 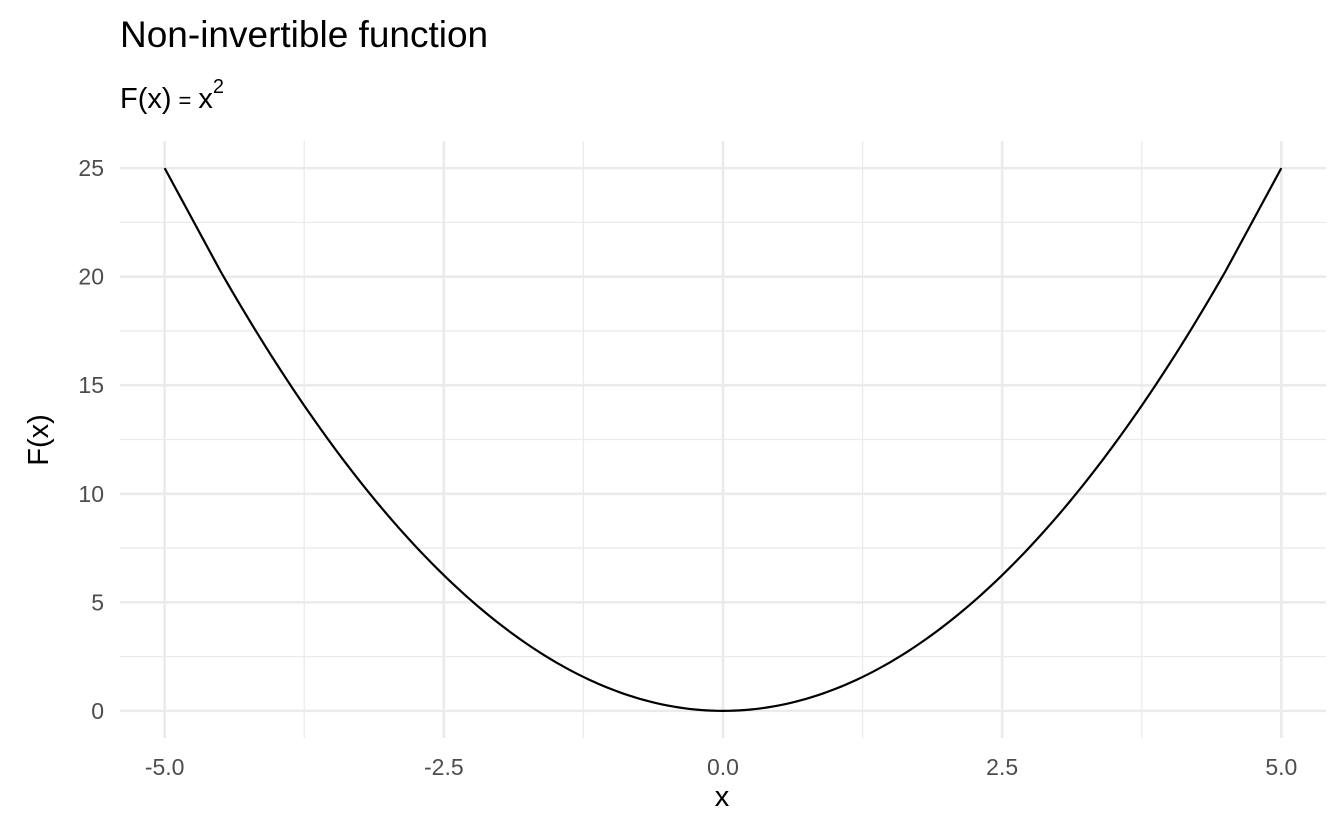 I want to click on x-tick-label: -2.5, so click(x=444, y=767).